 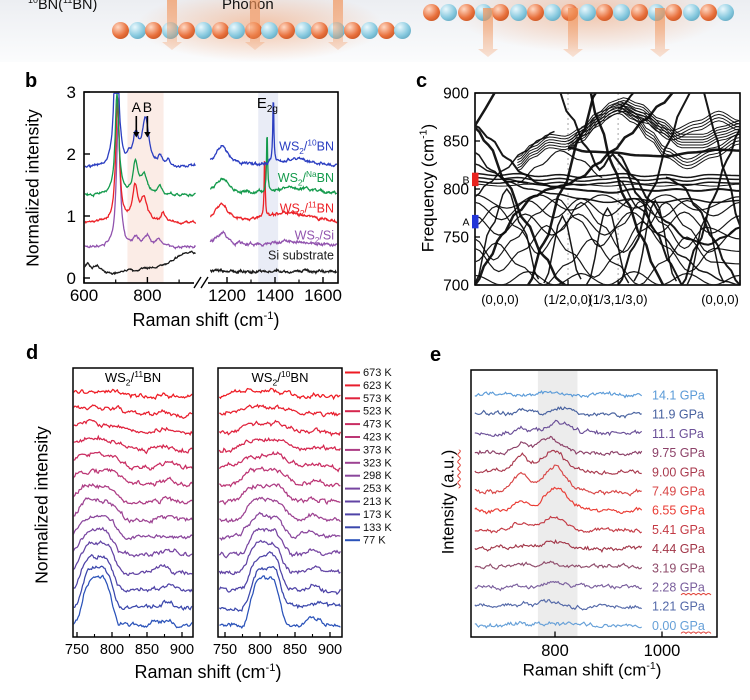 I want to click on subpanel-title: WS2/10BN, so click(x=280, y=378).